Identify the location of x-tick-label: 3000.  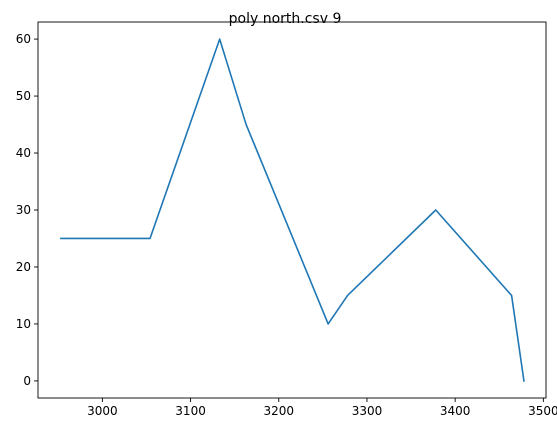
(102, 411).